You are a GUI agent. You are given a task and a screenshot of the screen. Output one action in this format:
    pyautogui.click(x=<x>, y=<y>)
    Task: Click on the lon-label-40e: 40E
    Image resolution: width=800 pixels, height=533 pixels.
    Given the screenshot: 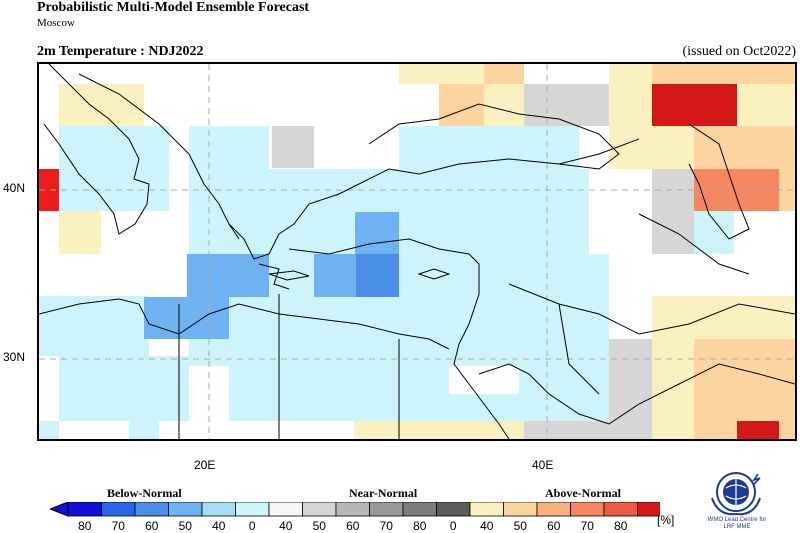 What is the action you would take?
    pyautogui.click(x=543, y=465)
    